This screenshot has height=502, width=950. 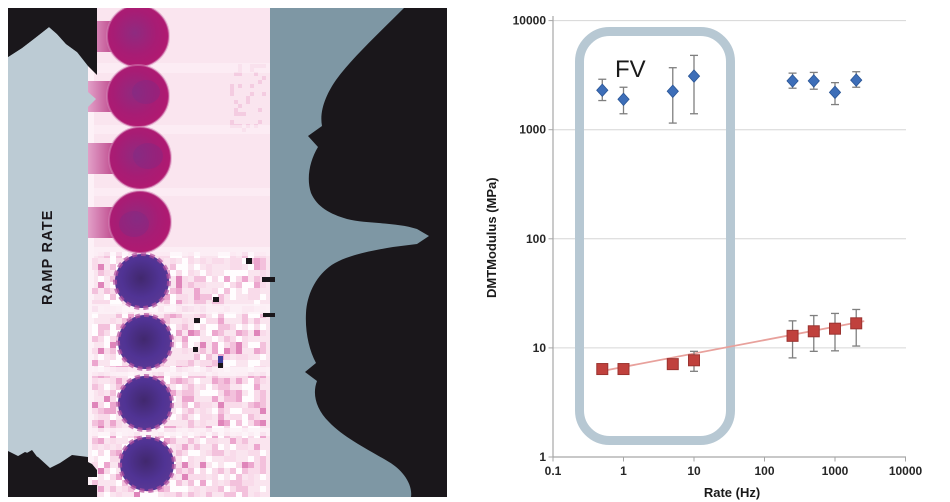 What do you see at coordinates (52, 473) in the screenshot?
I see `bottom-left-black-corner` at bounding box center [52, 473].